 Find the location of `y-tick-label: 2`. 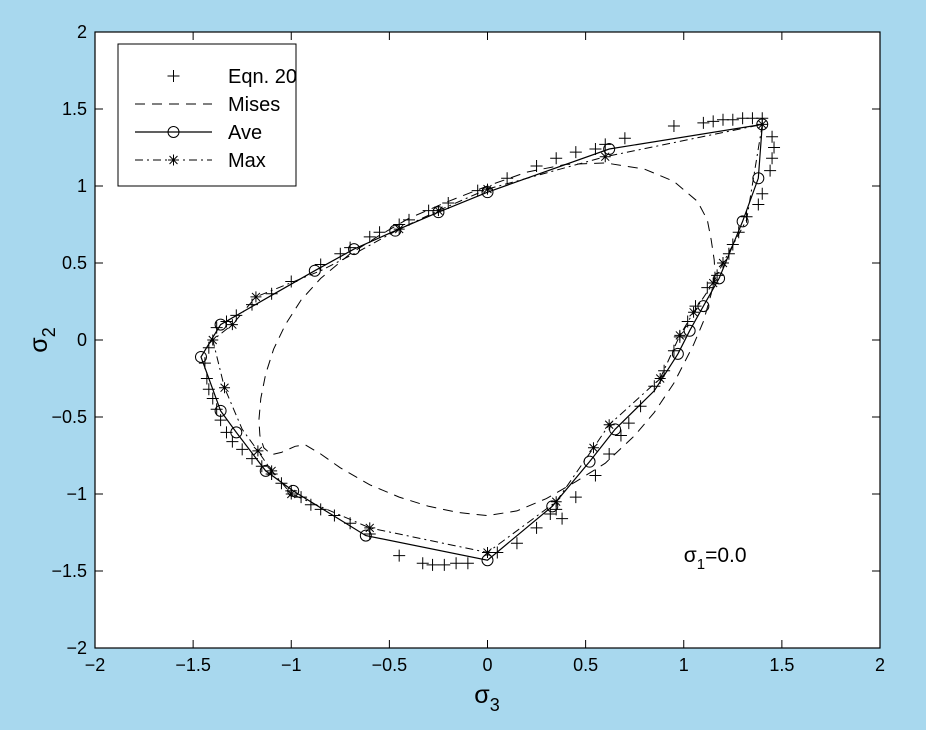

y-tick-label: 2 is located at coordinates (82, 32).